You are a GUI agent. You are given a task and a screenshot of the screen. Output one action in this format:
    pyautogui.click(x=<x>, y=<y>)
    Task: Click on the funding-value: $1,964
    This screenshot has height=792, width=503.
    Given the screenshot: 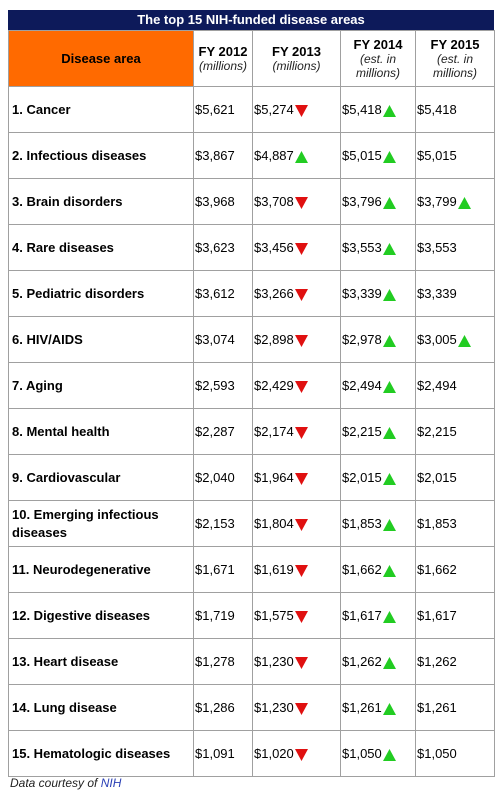 What is the action you would take?
    pyautogui.click(x=274, y=477)
    